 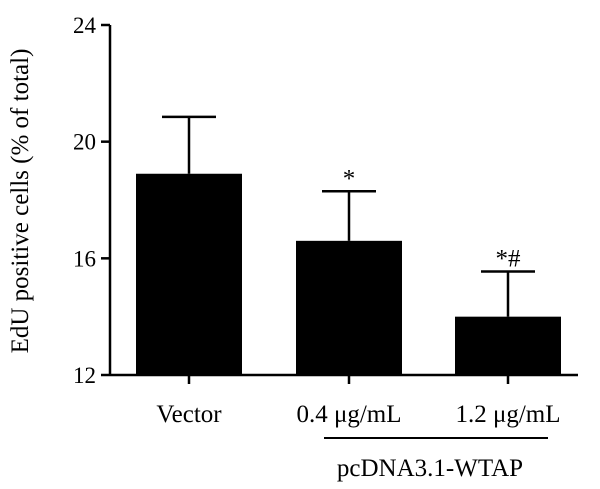 What do you see at coordinates (432, 218) in the screenshot?
I see `significance-markers: * *#` at bounding box center [432, 218].